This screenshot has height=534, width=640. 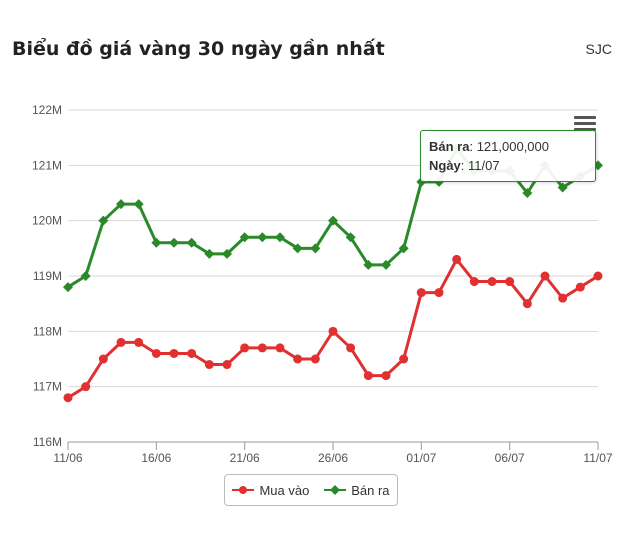 What do you see at coordinates (47, 221) in the screenshot?
I see `y-tick-label: 120M` at bounding box center [47, 221].